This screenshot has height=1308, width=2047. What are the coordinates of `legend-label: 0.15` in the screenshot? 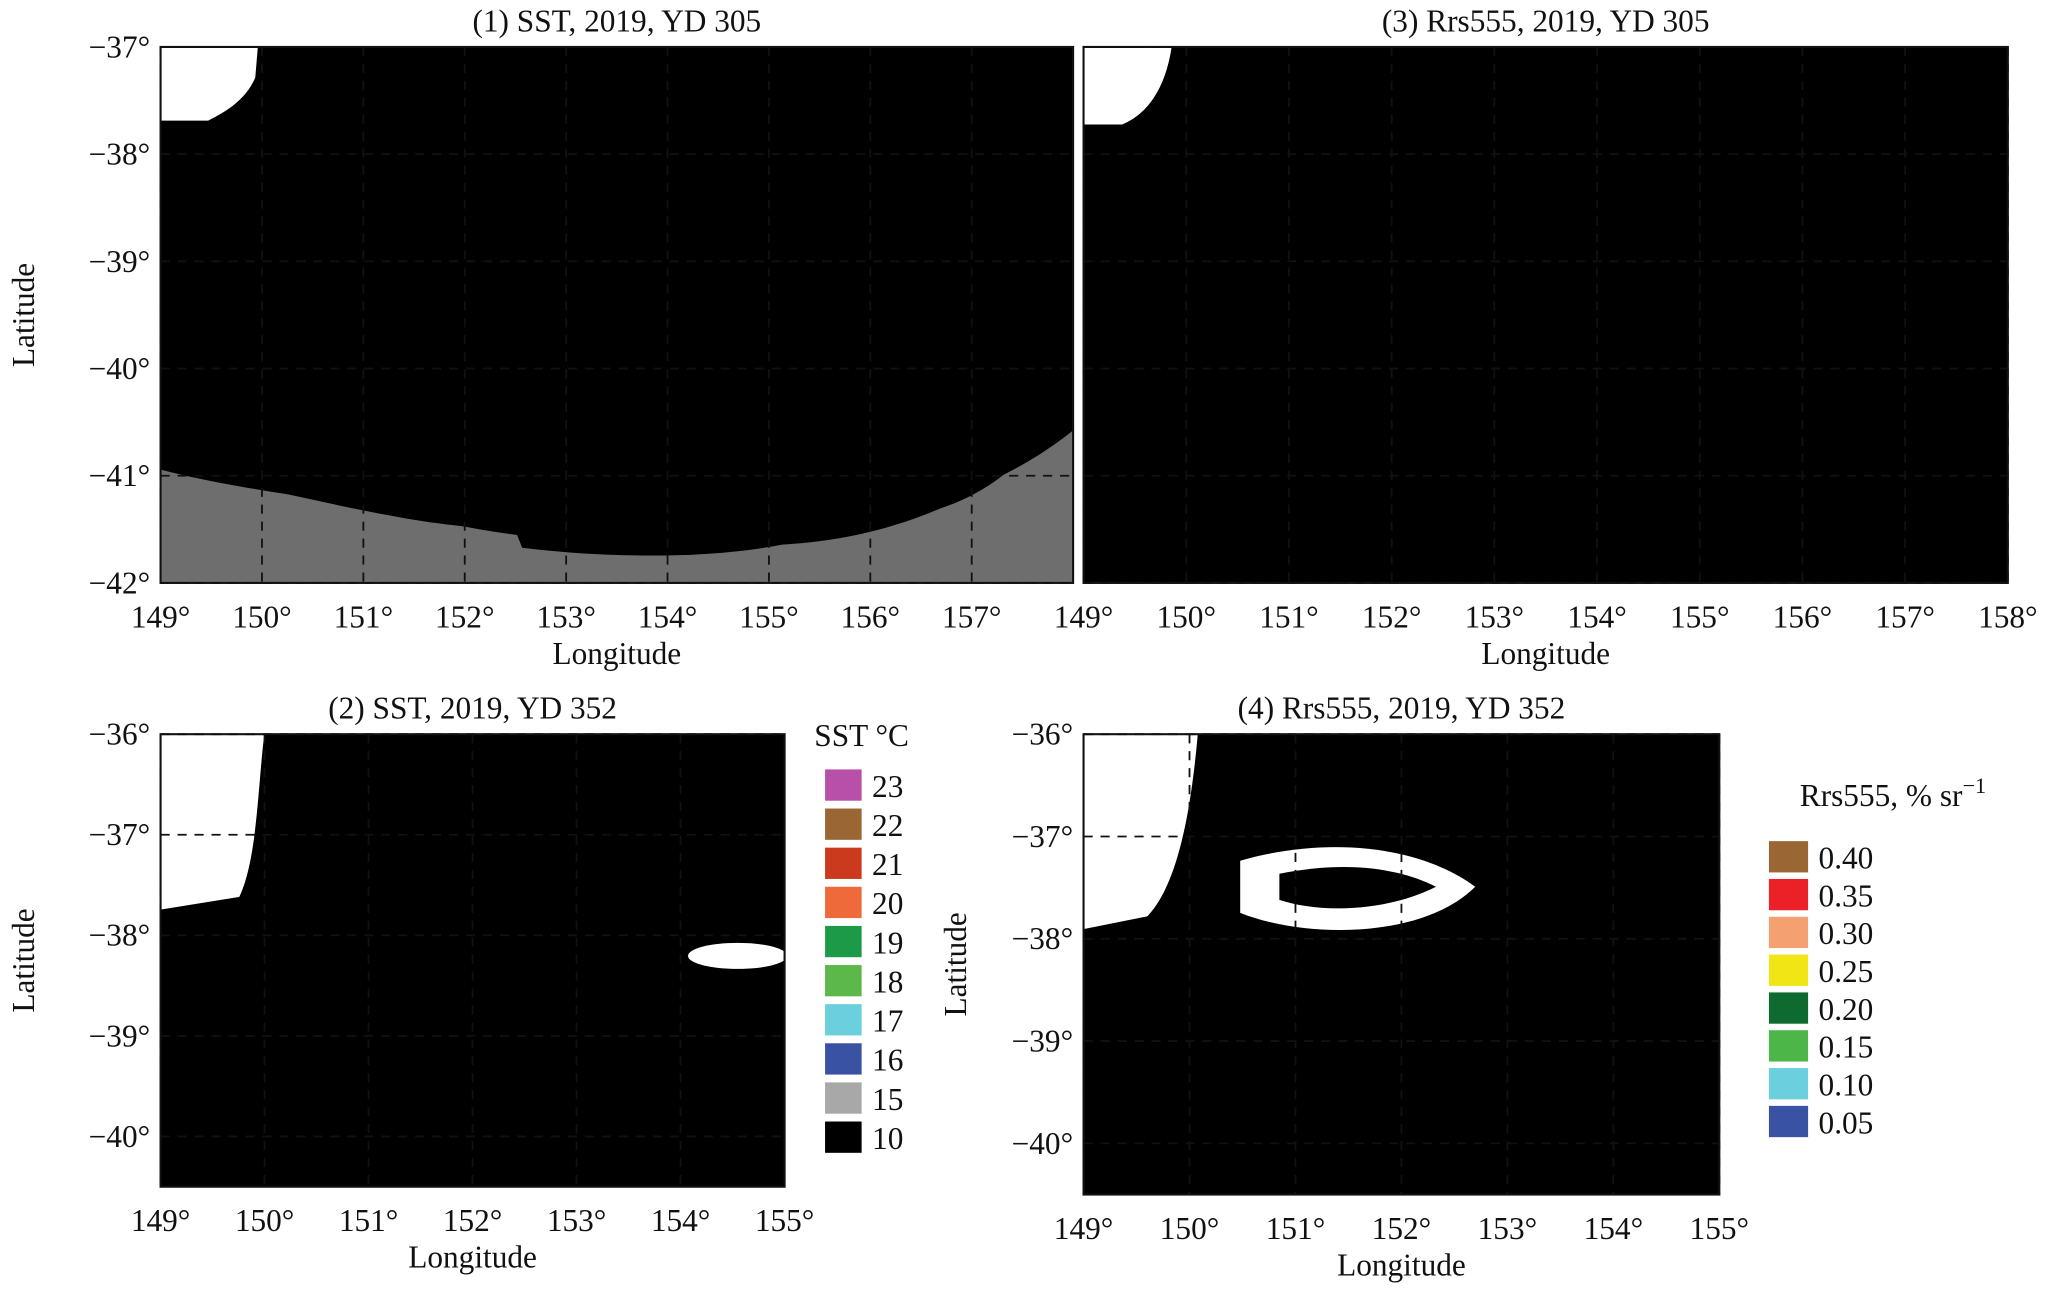 It's located at (1846, 1047).